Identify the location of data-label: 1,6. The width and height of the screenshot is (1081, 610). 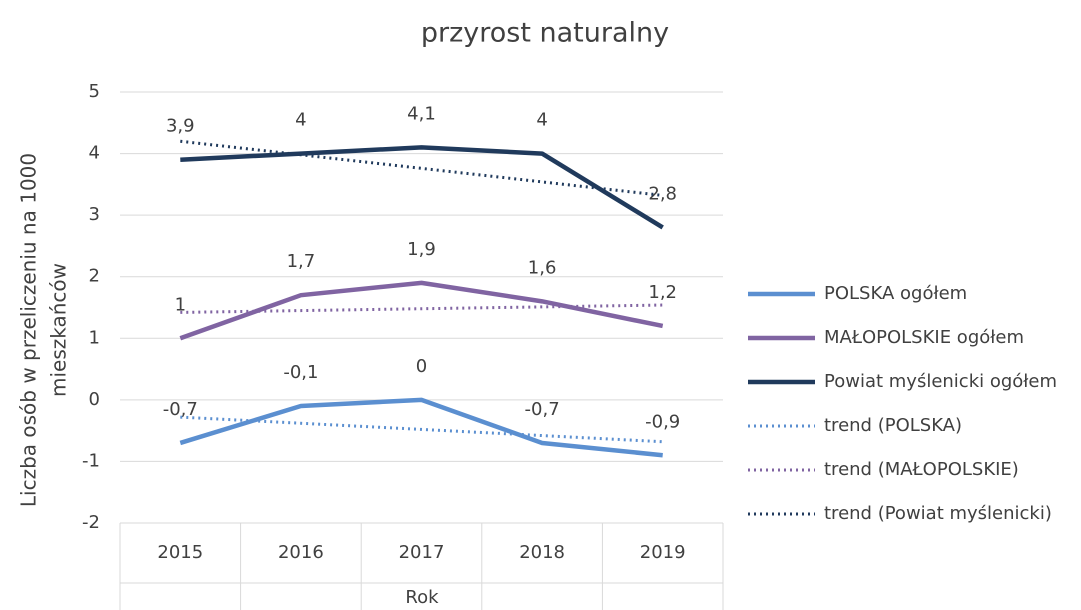
(542, 267).